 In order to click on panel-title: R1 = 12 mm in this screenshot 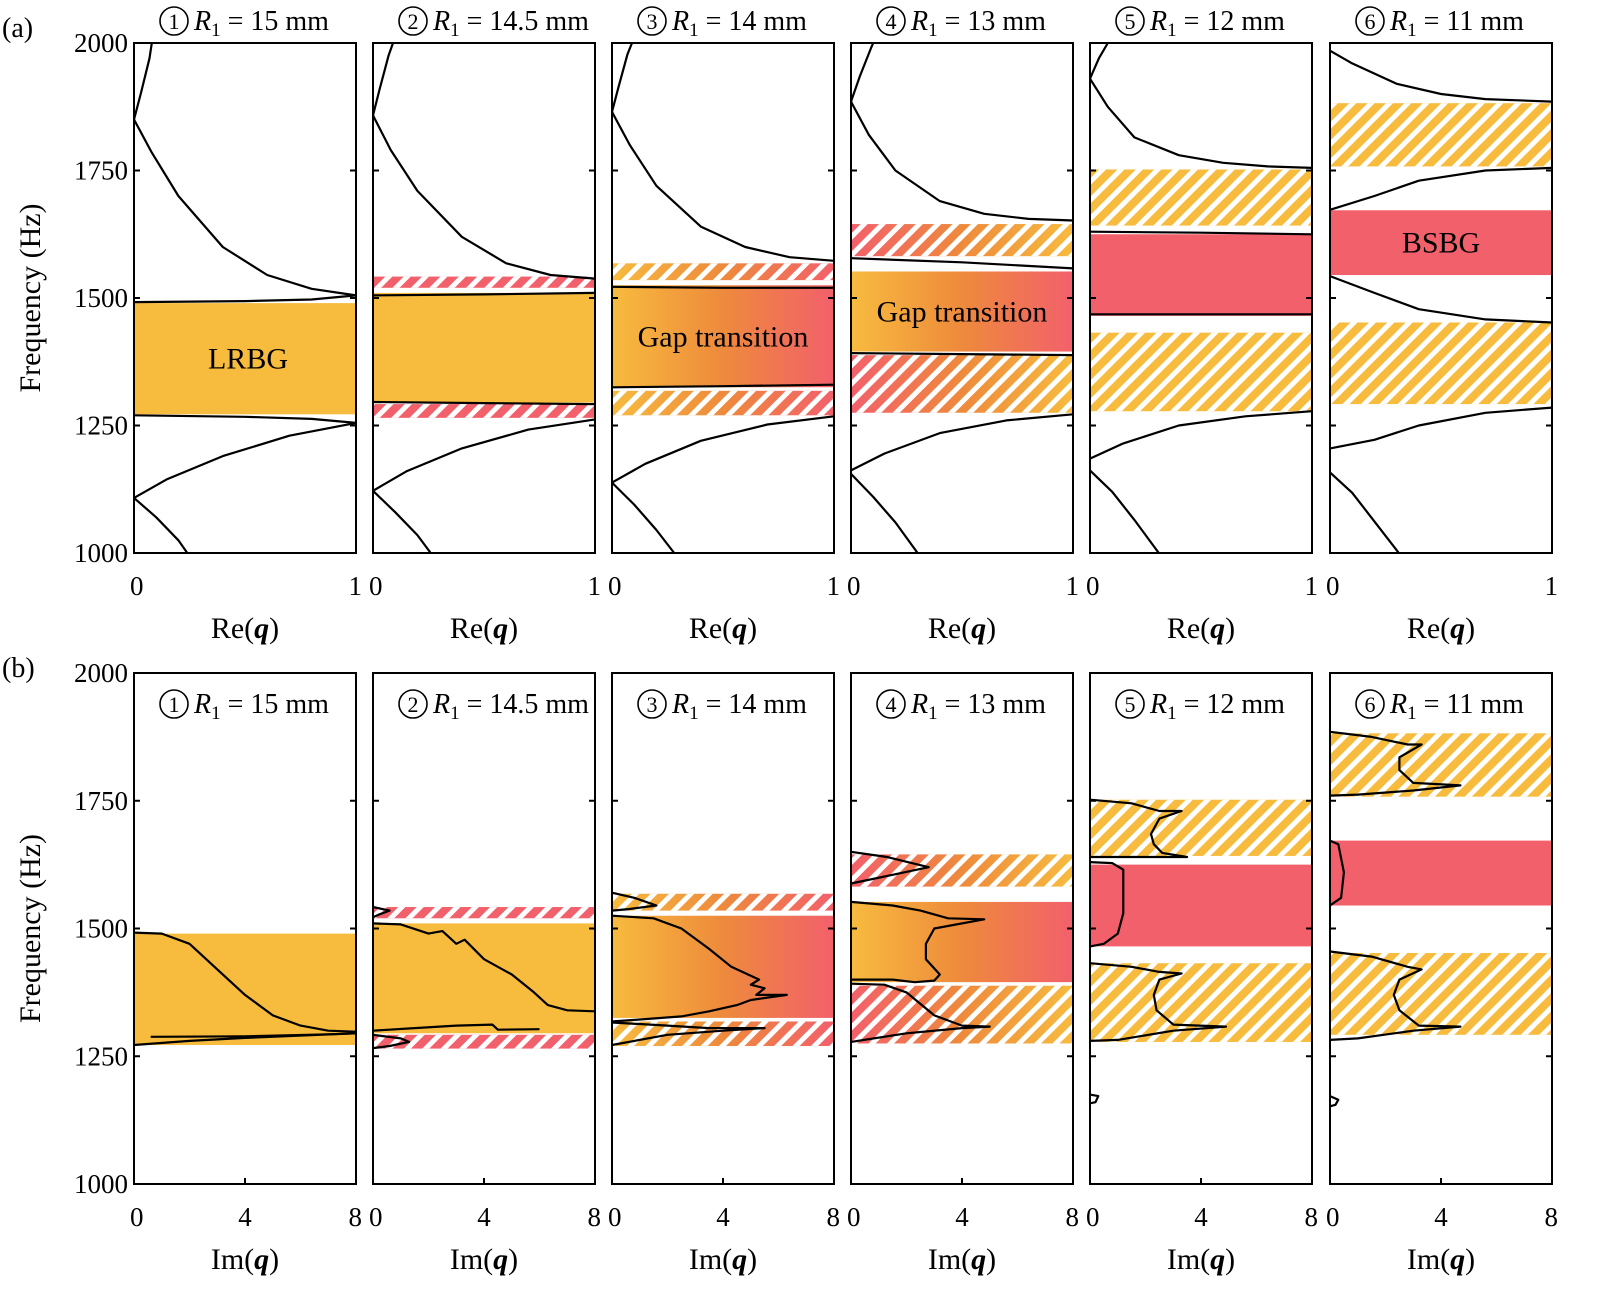, I will do `click(1217, 706)`.